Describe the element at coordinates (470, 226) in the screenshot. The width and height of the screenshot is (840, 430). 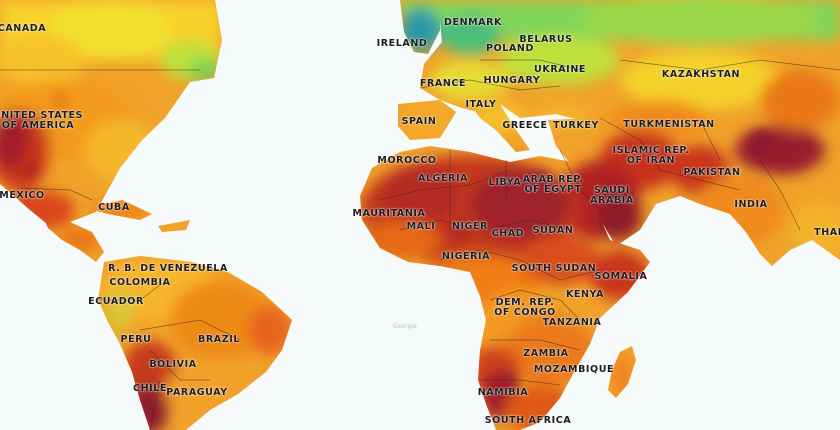
I see `label-niger: NIGER` at that location.